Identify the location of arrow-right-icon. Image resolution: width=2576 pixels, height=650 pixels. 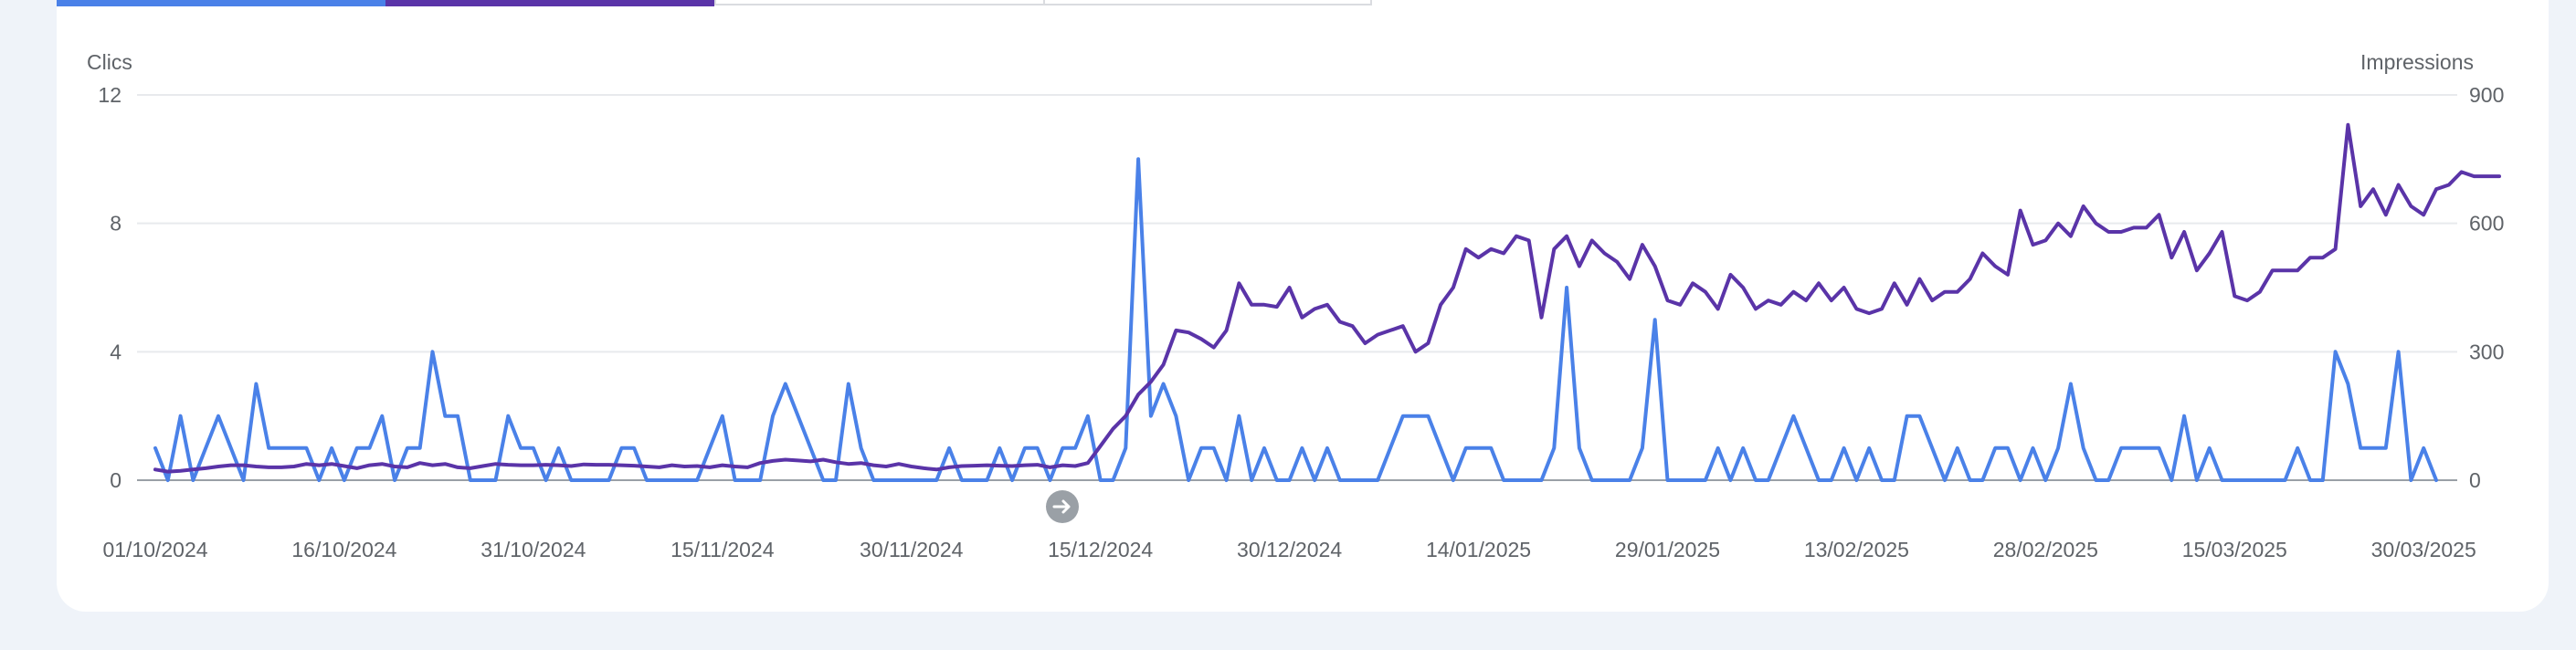
(1061, 506).